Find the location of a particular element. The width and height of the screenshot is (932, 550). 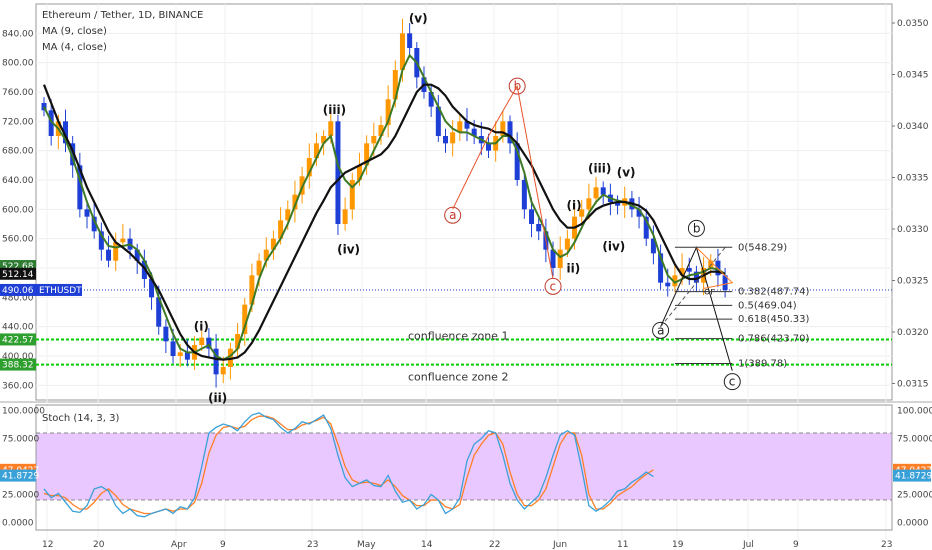

fib-label: 0(548.29) is located at coordinates (762, 247).